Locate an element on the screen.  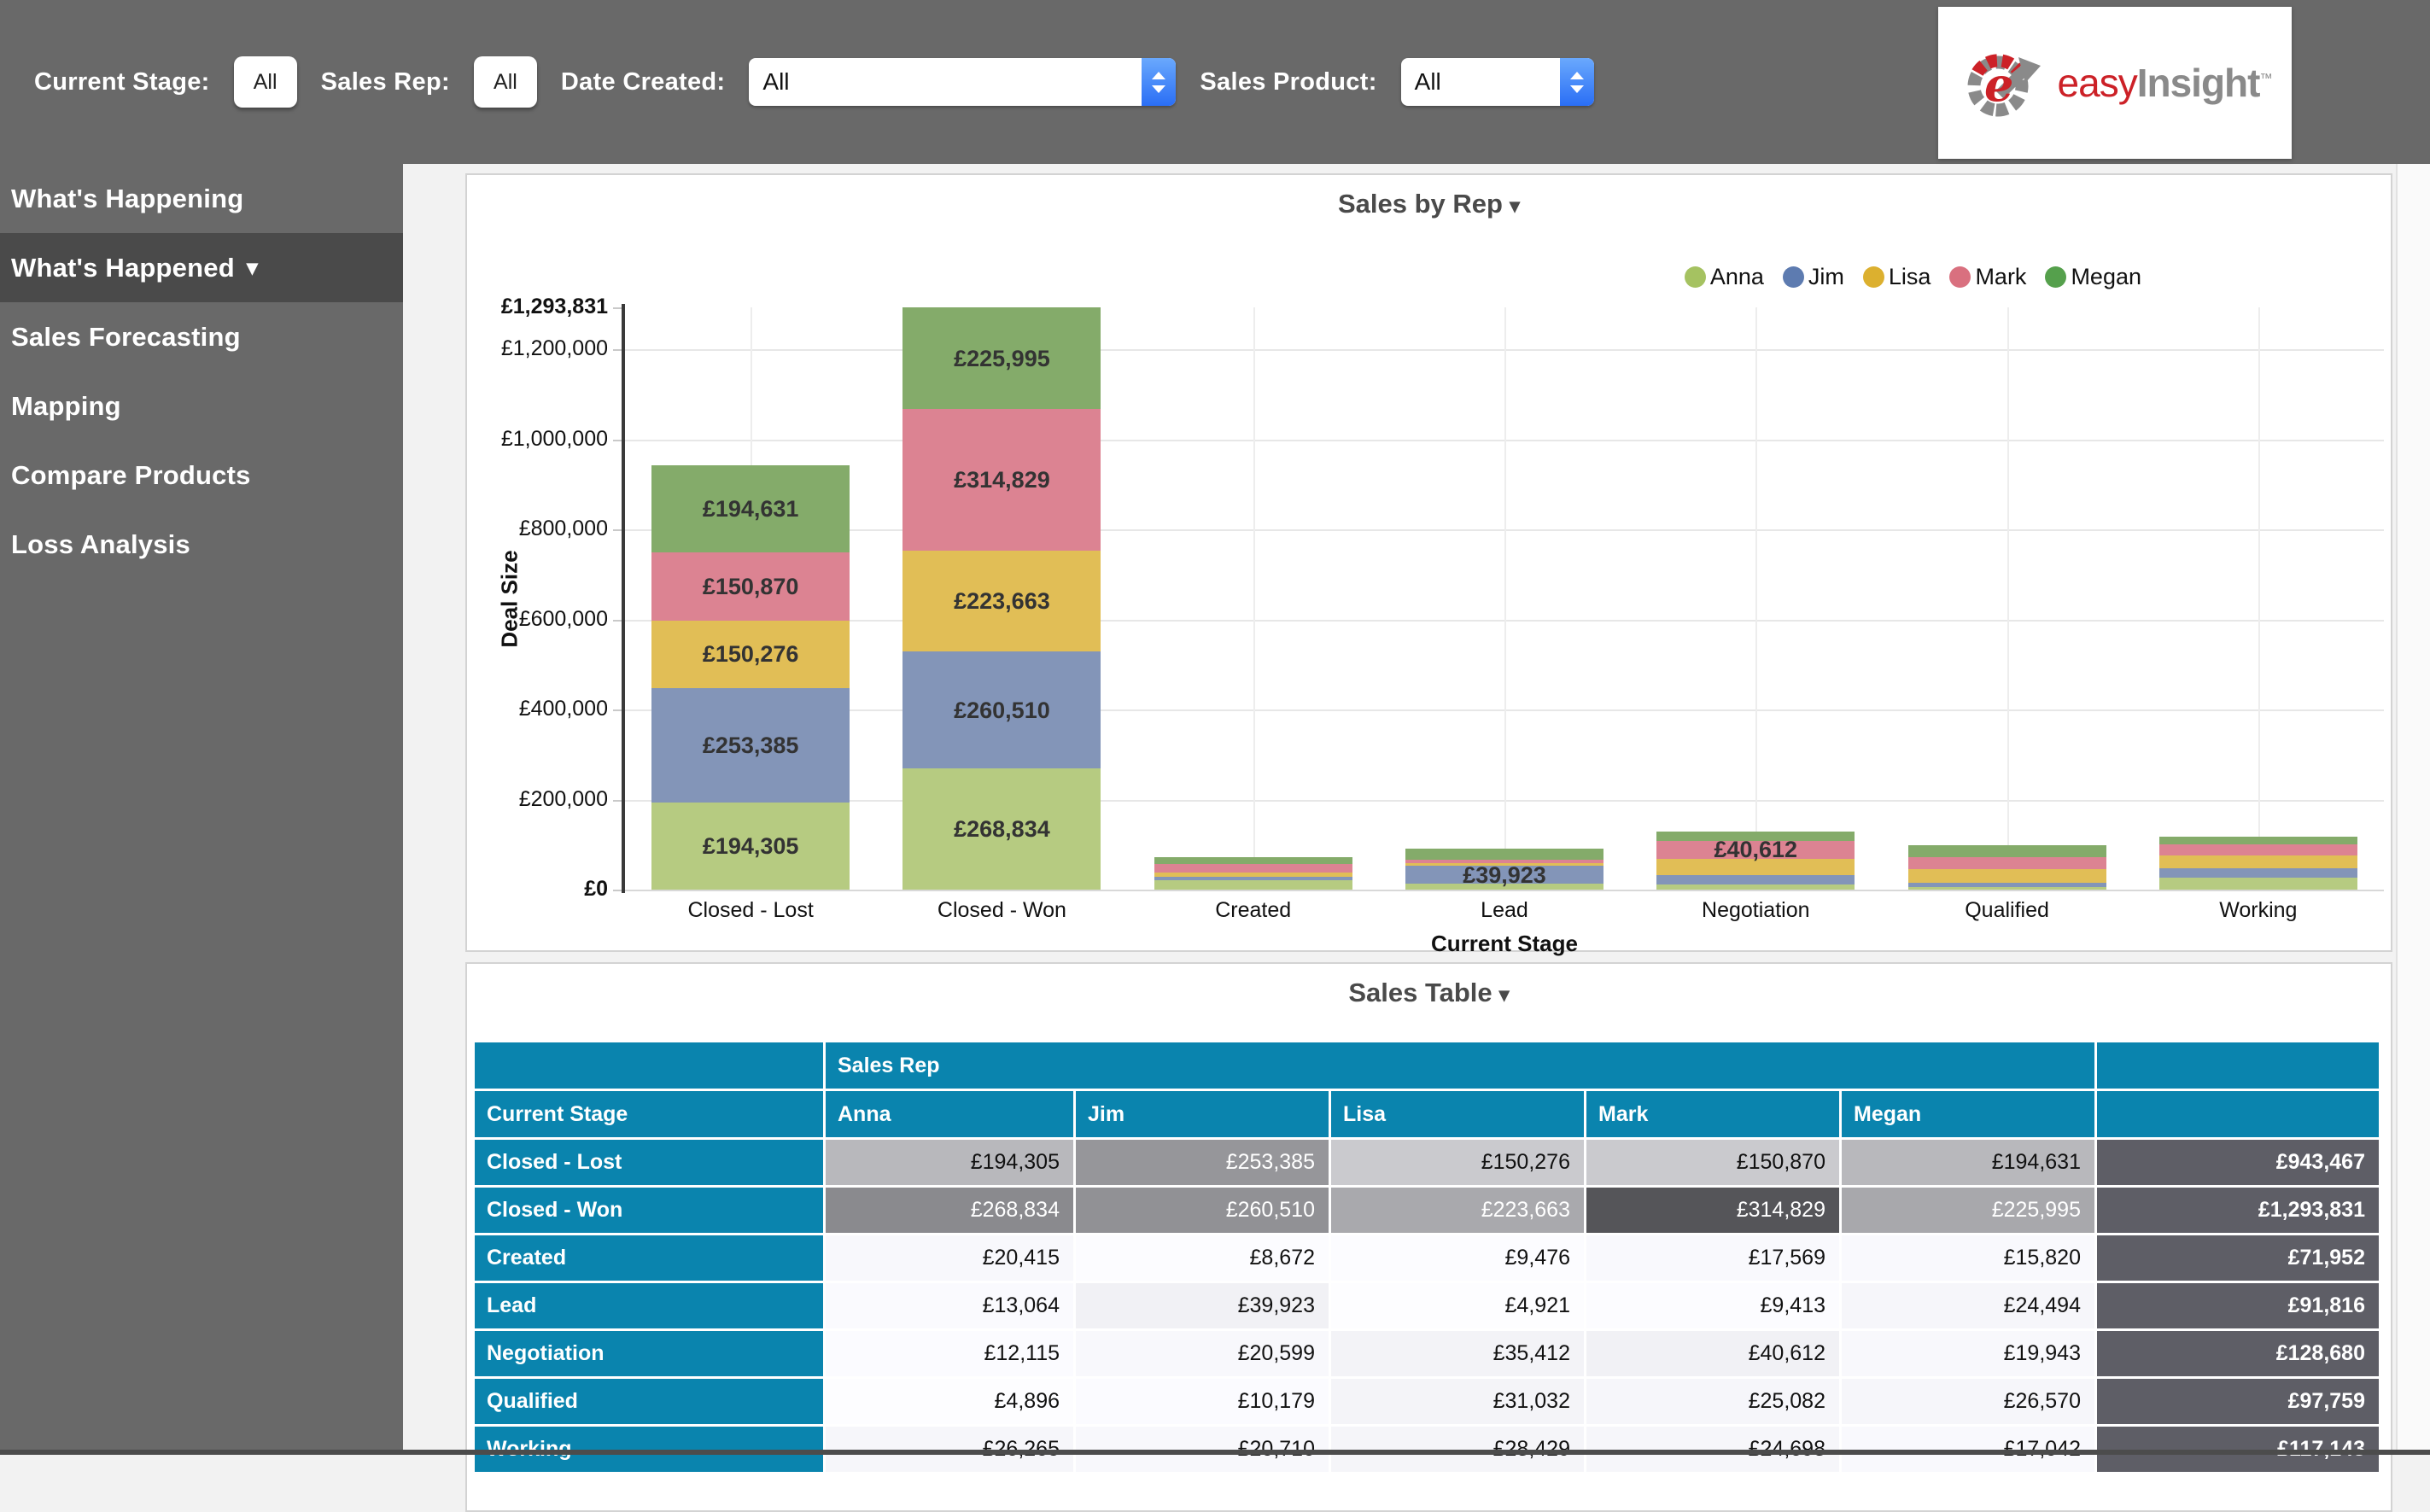
legend-label: Mark is located at coordinates (2001, 276).